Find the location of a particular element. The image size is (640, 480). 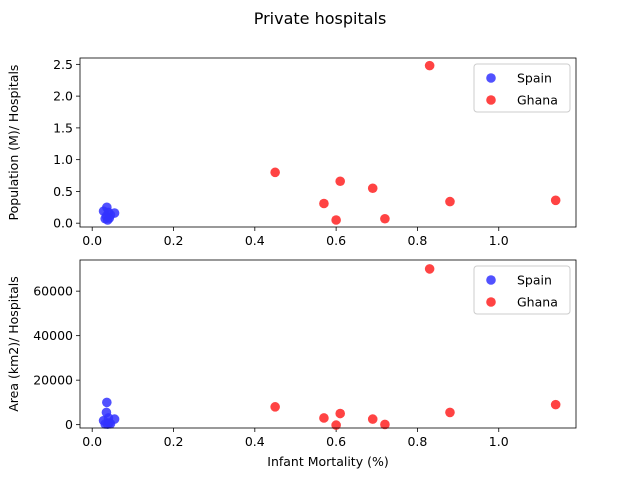

y-tick-label: 1.0 is located at coordinates (63, 159).